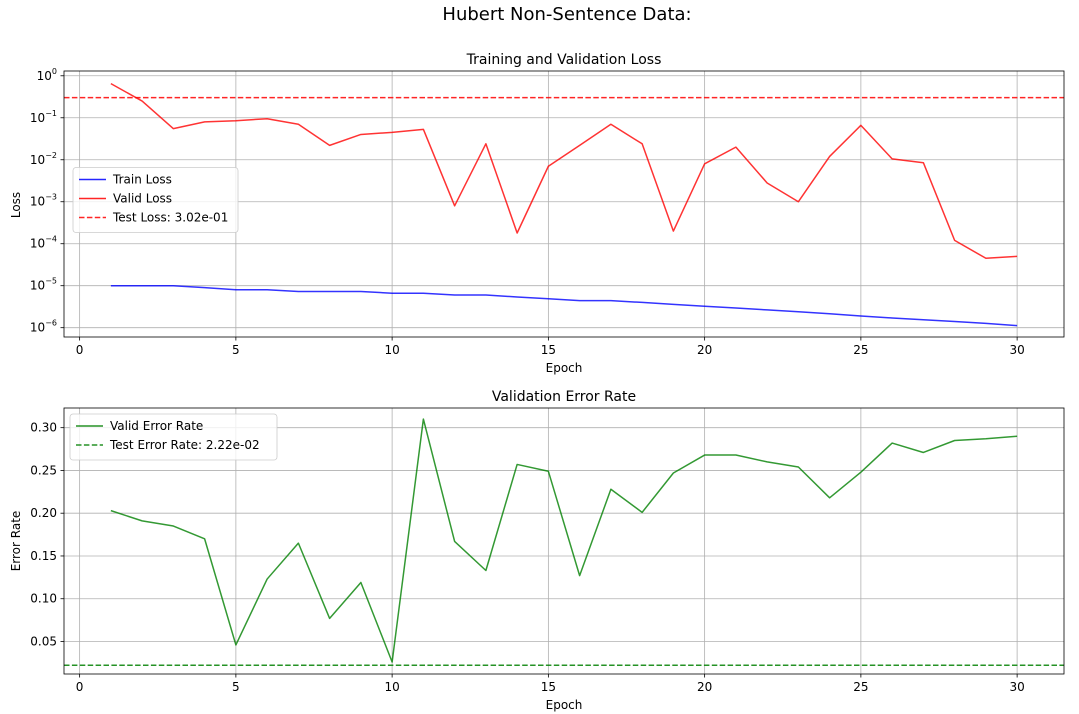  What do you see at coordinates (566, 14) in the screenshot?
I see `figure-suptitle: Hubert Non-Sentence Data:` at bounding box center [566, 14].